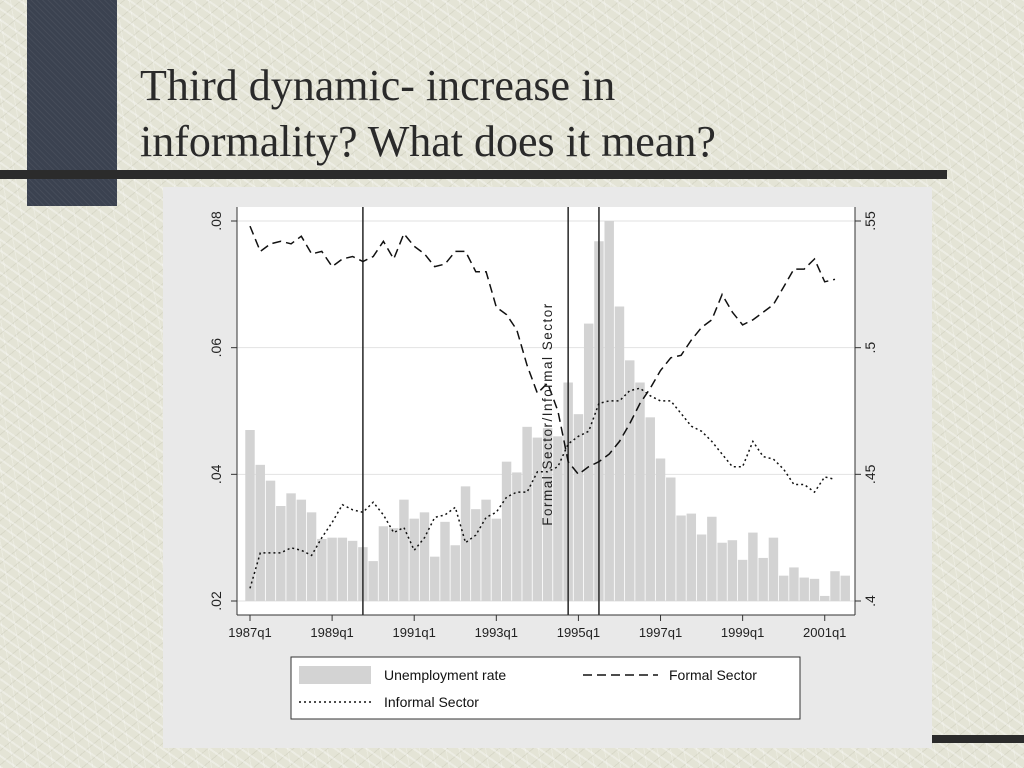  Describe the element at coordinates (660, 632) in the screenshot. I see `x-tick-label-5: 1997q1` at that location.